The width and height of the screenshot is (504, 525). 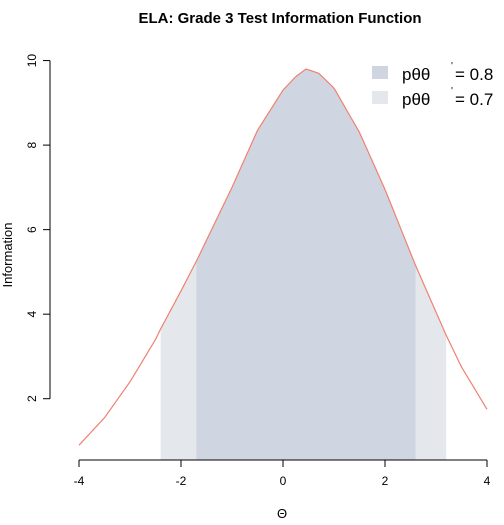 I want to click on legend-value: = 0.8, so click(x=474, y=74).